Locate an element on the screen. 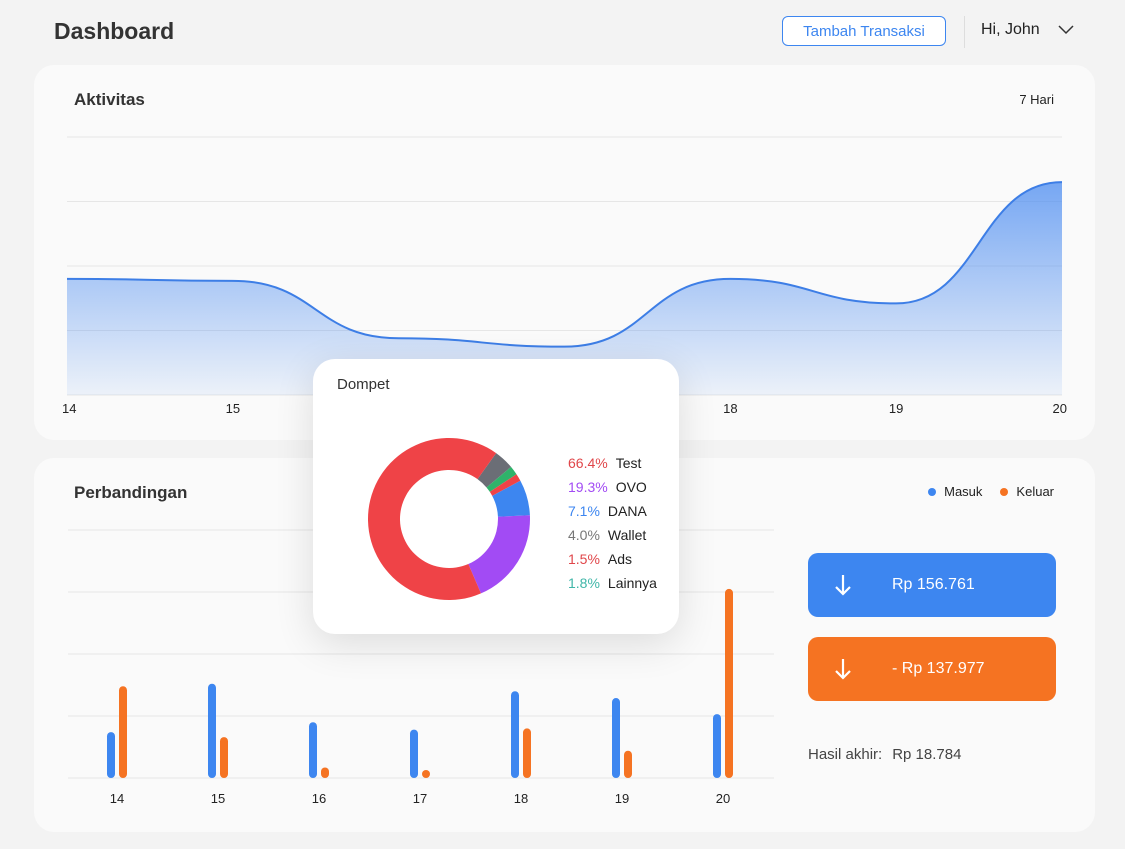  final-result: Hasil akhir: Rp 18.784 is located at coordinates (884, 754).